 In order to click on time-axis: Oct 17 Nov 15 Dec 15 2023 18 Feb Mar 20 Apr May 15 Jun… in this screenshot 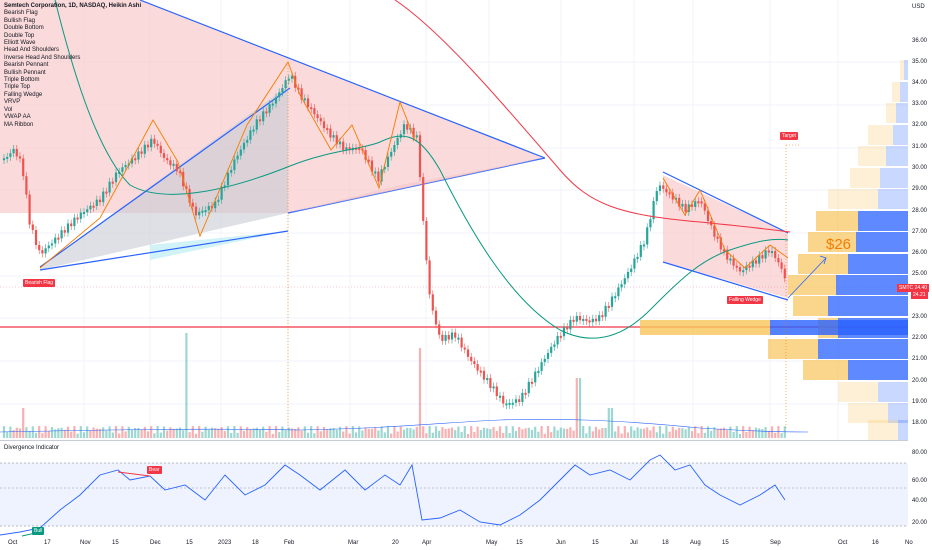, I will do `click(456, 544)`.